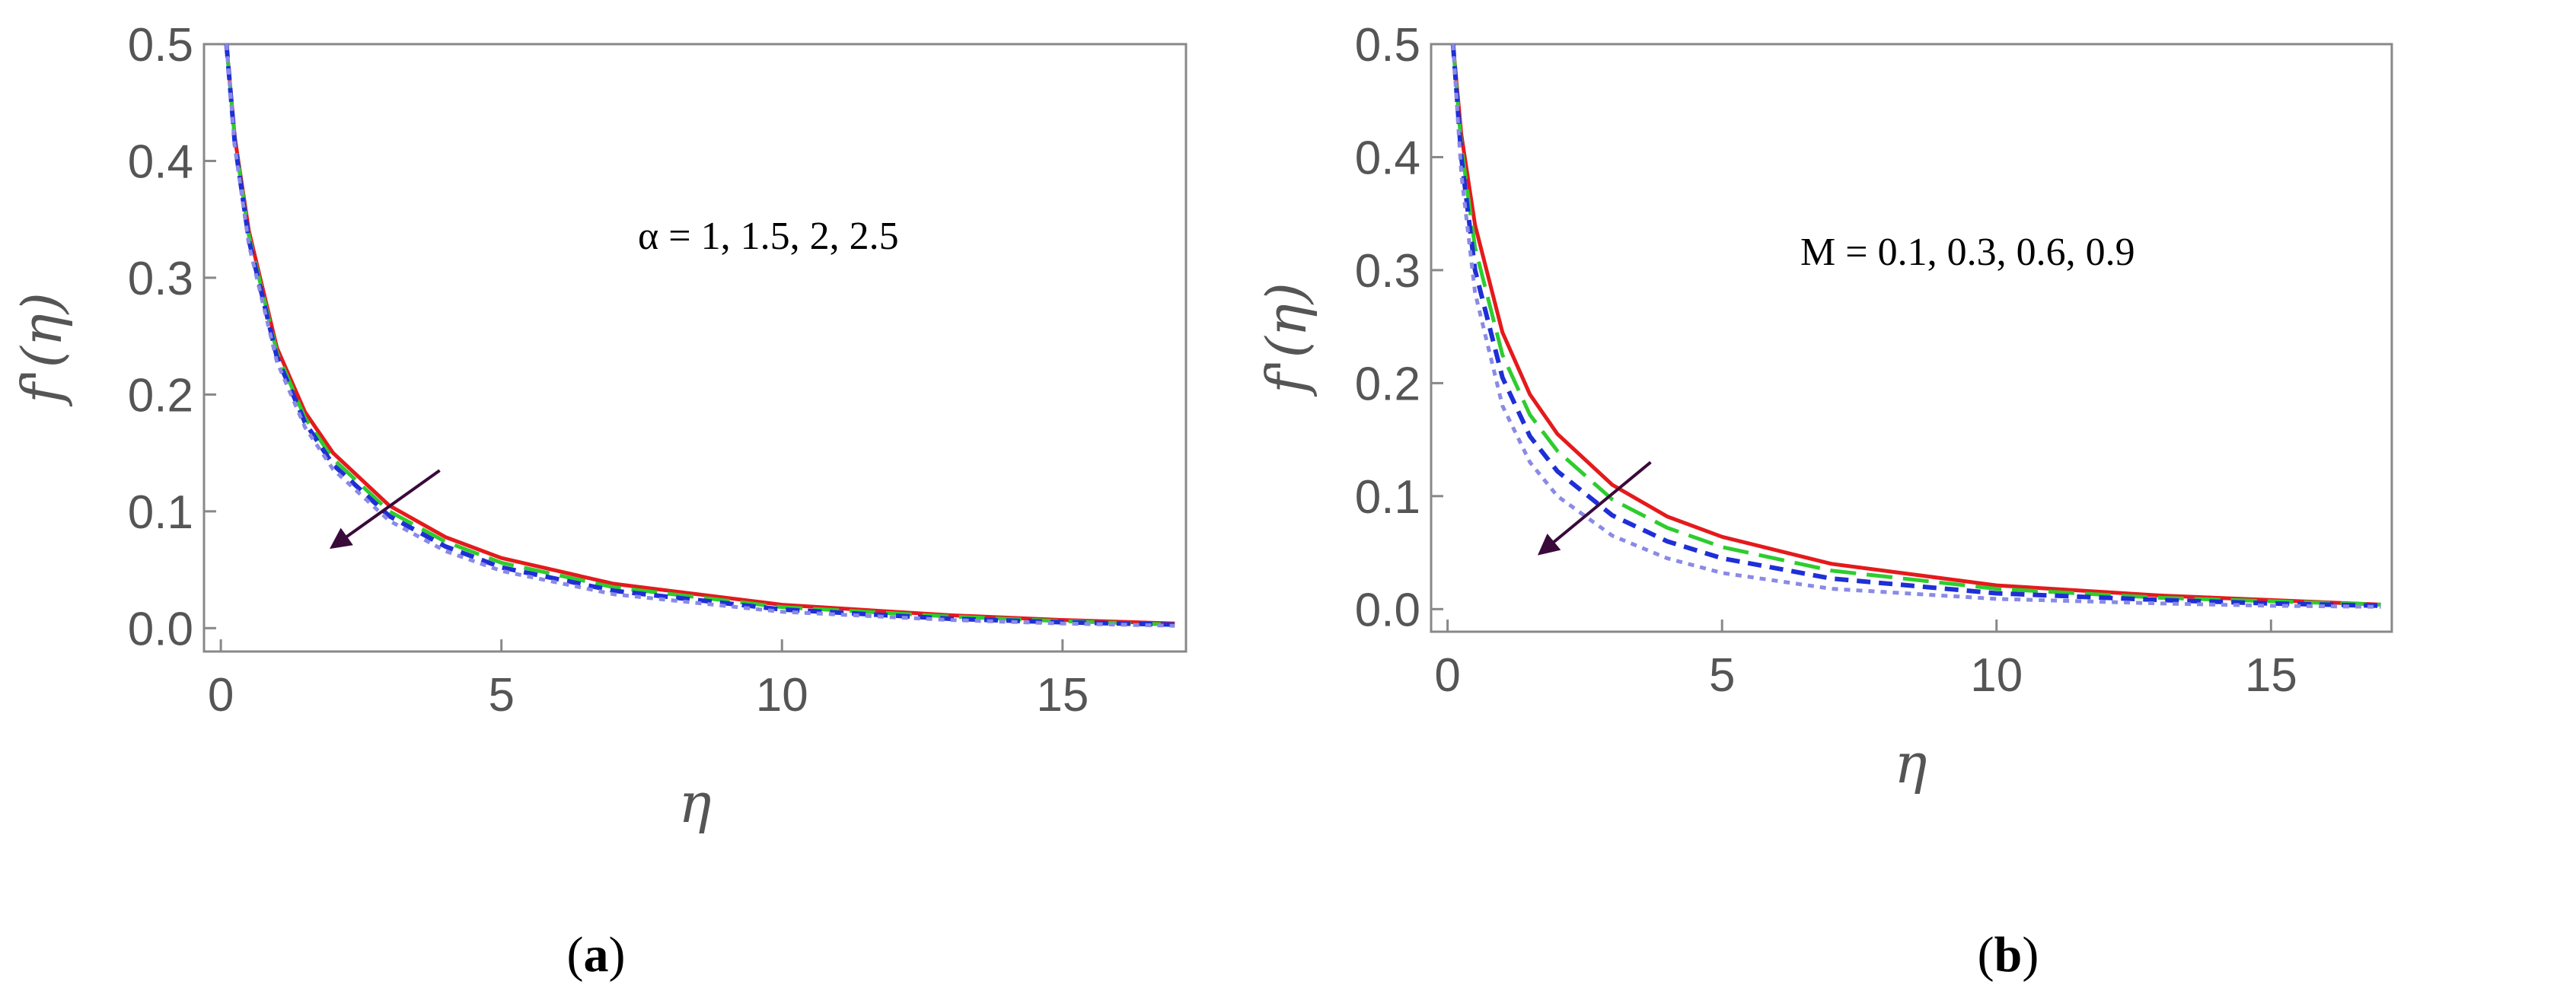 The image size is (2576, 994). What do you see at coordinates (596, 955) in the screenshot?
I see `panel-label: (a)` at bounding box center [596, 955].